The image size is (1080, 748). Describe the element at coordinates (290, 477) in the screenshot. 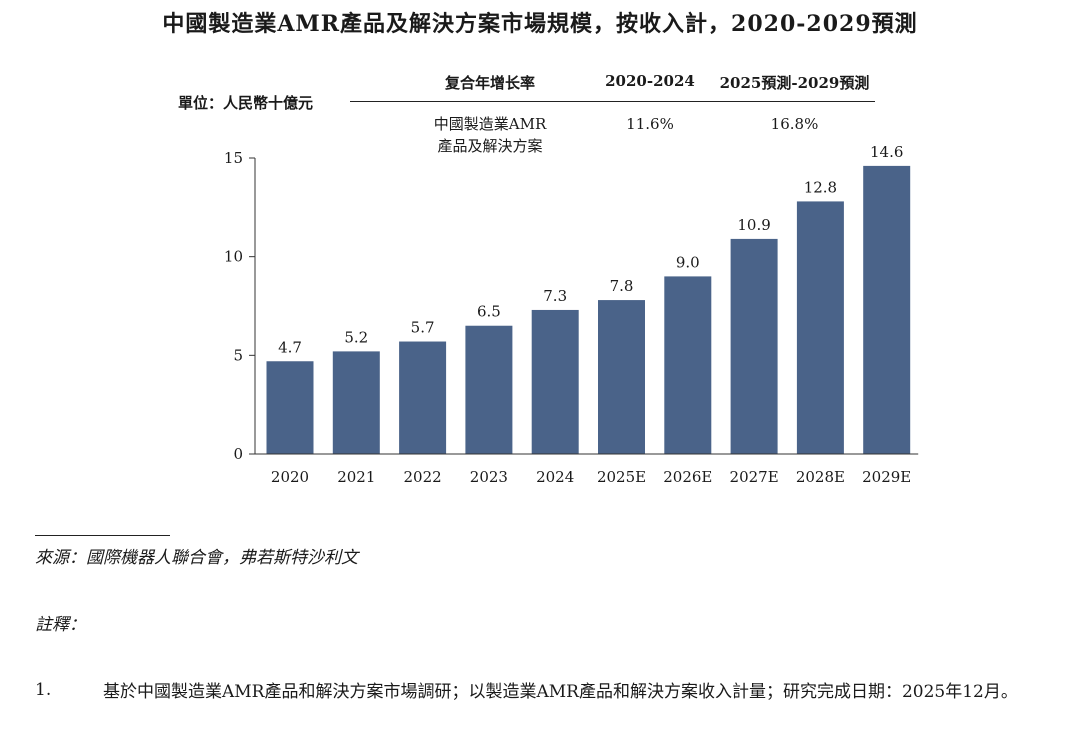

I see `x-tick-label: 2020` at that location.